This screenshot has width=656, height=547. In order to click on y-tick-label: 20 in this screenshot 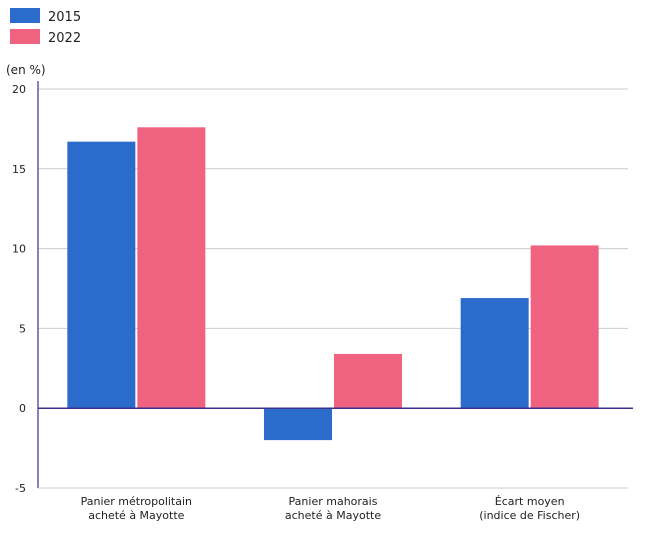, I will do `click(19, 89)`.